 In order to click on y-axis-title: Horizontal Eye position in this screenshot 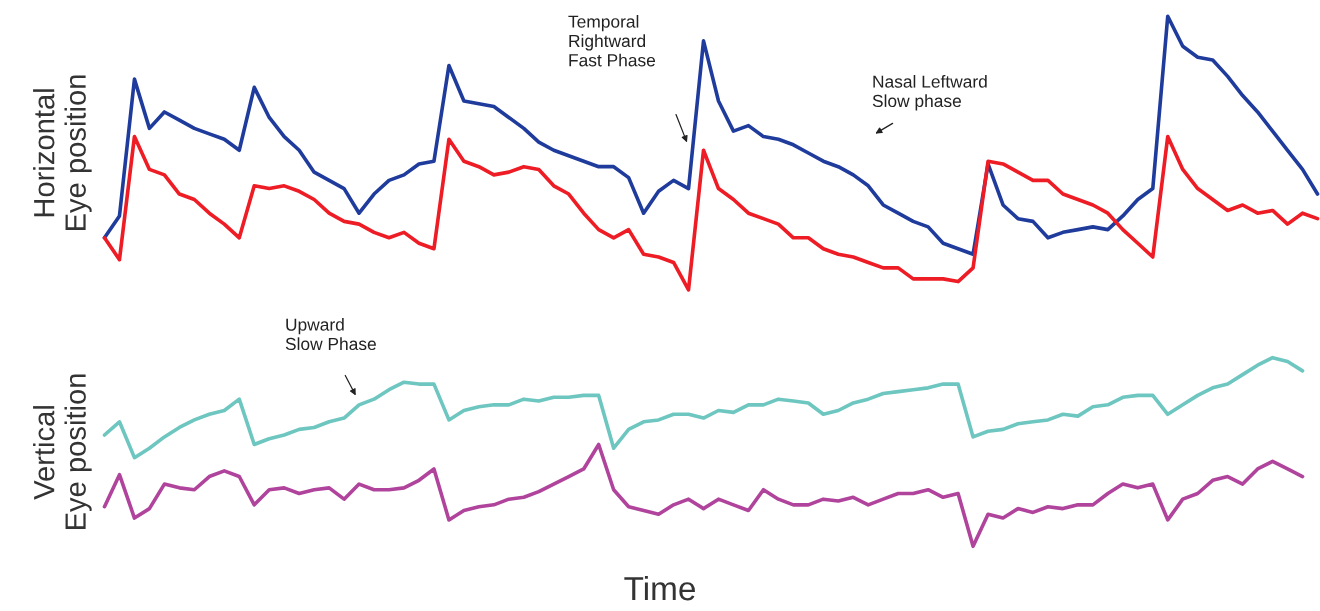, I will do `click(62, 153)`.